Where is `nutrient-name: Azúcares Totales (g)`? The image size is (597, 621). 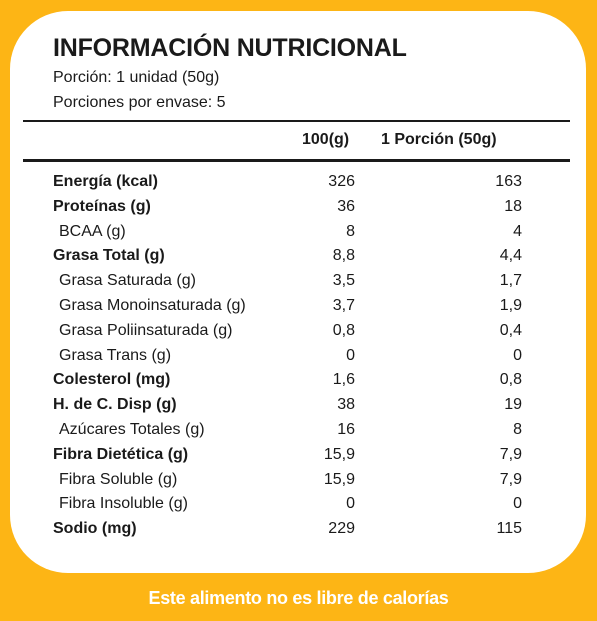
nutrient-name: Azúcares Totales (g) is located at coordinates (132, 429).